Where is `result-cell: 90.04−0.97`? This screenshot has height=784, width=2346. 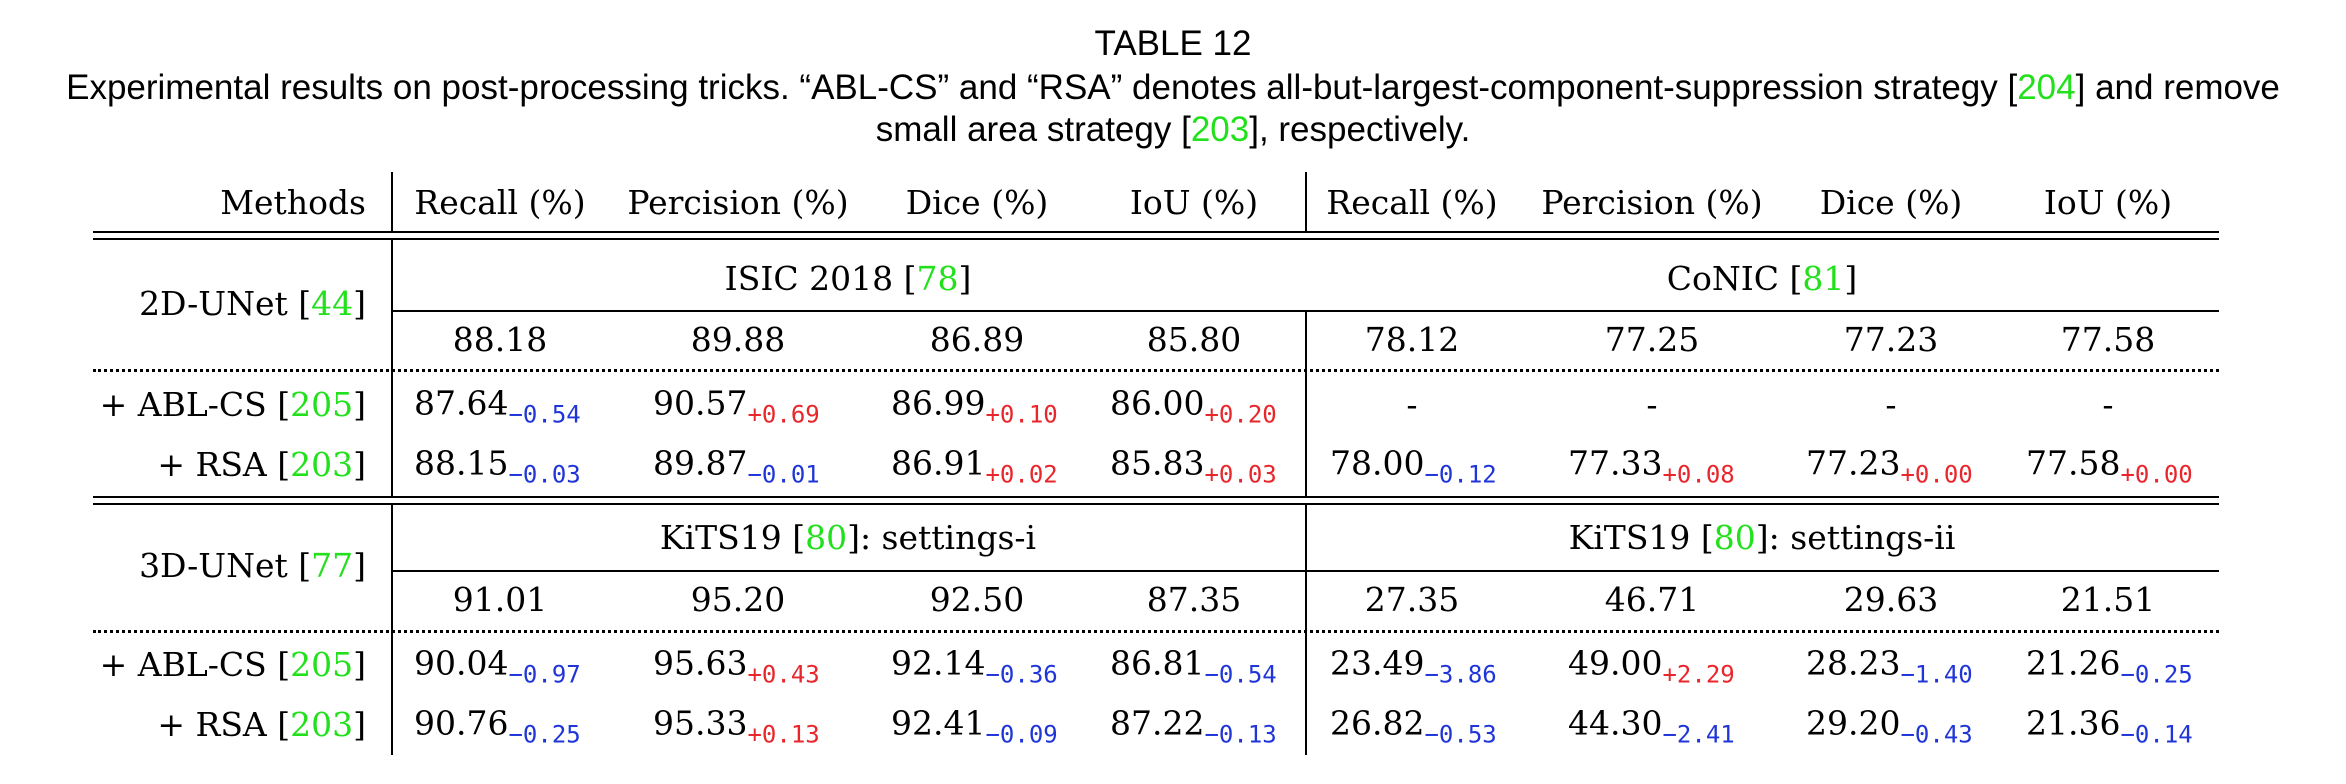 result-cell: 90.04−0.97 is located at coordinates (497, 666).